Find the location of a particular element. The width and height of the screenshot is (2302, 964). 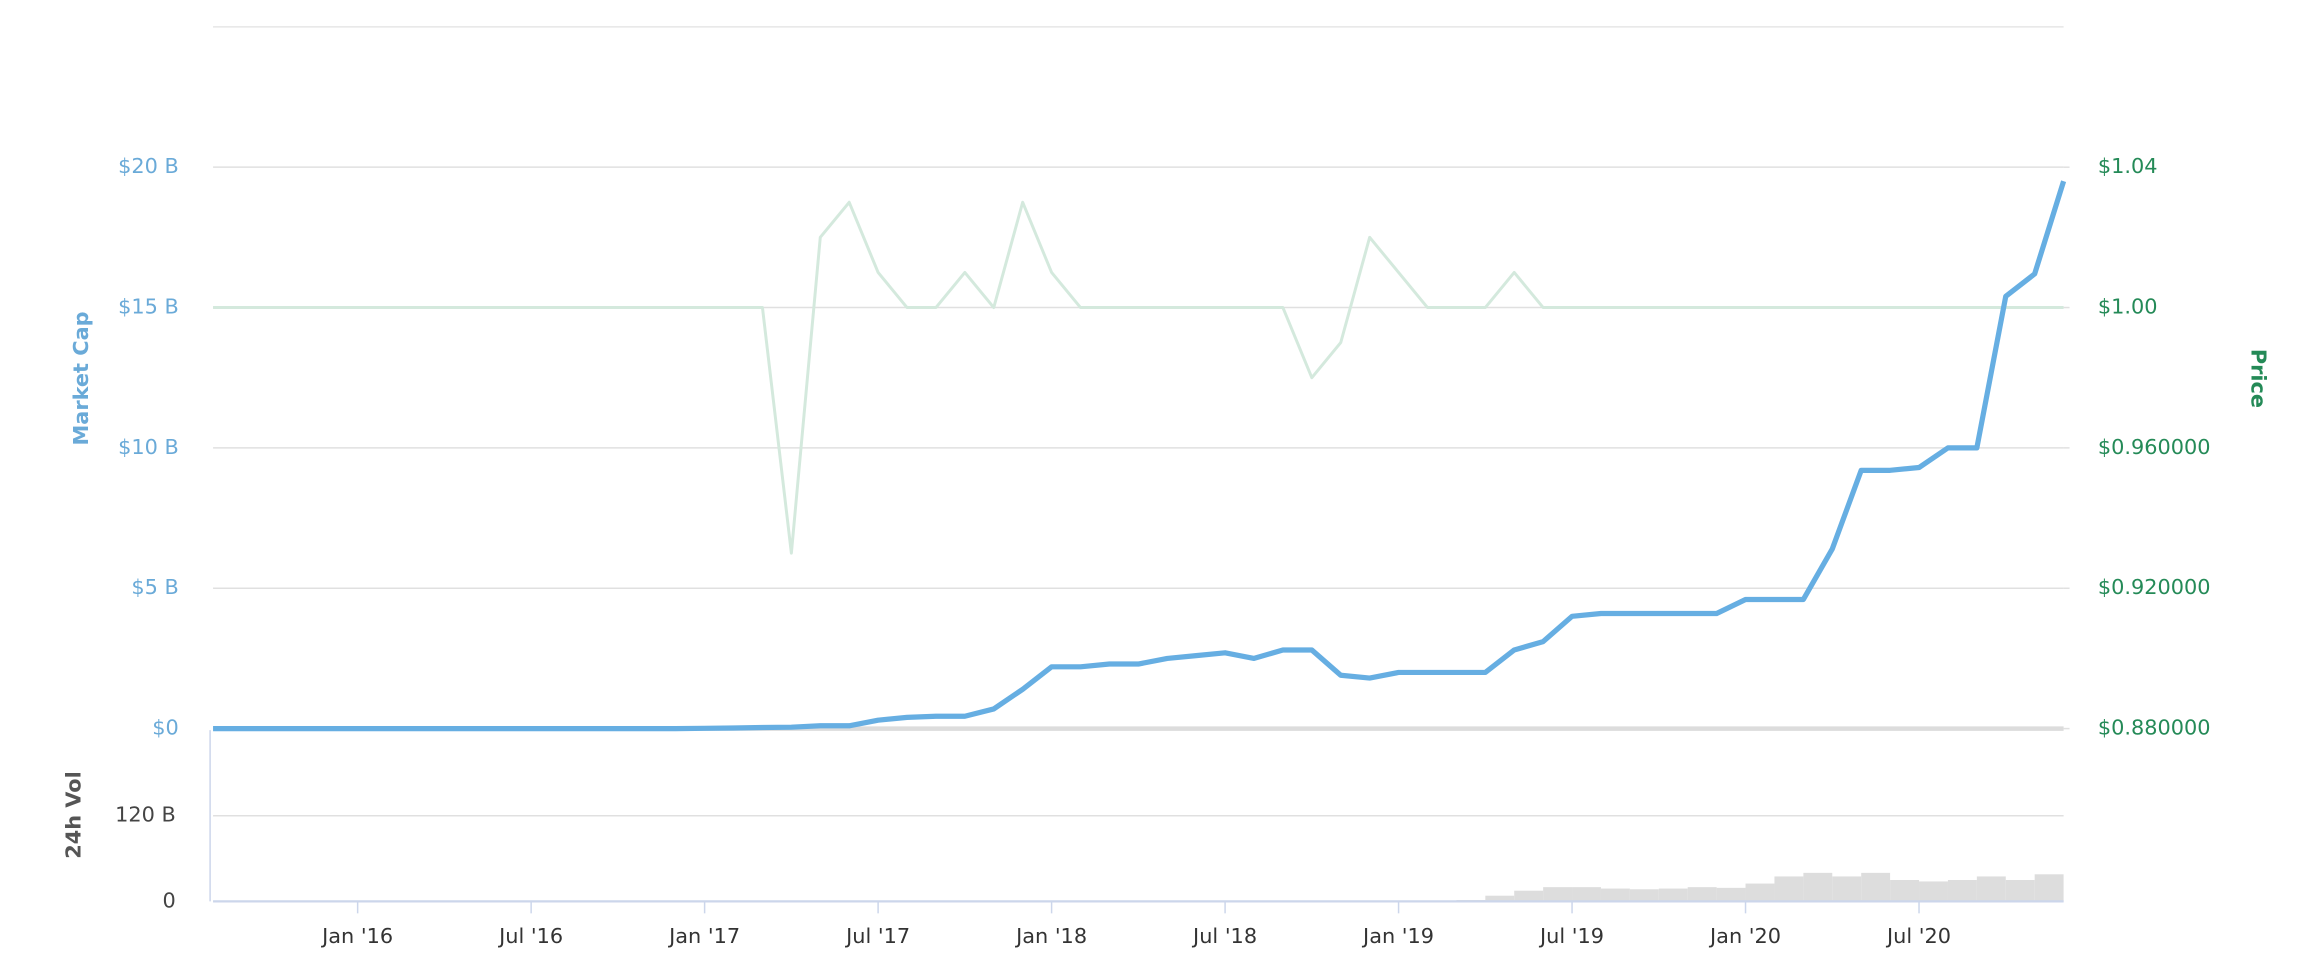

y2-tick-label: $0.880000 is located at coordinates (2154, 728).